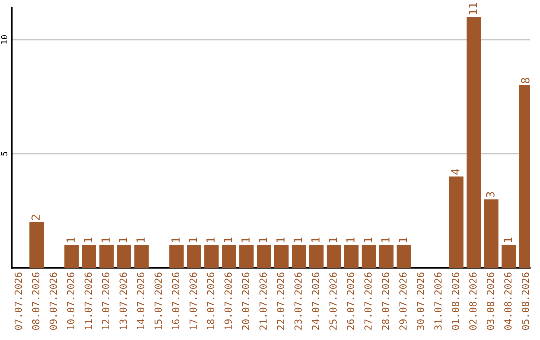 Image resolution: width=540 pixels, height=340 pixels. I want to click on x-tick-label: 25.07.2026, so click(333, 301).